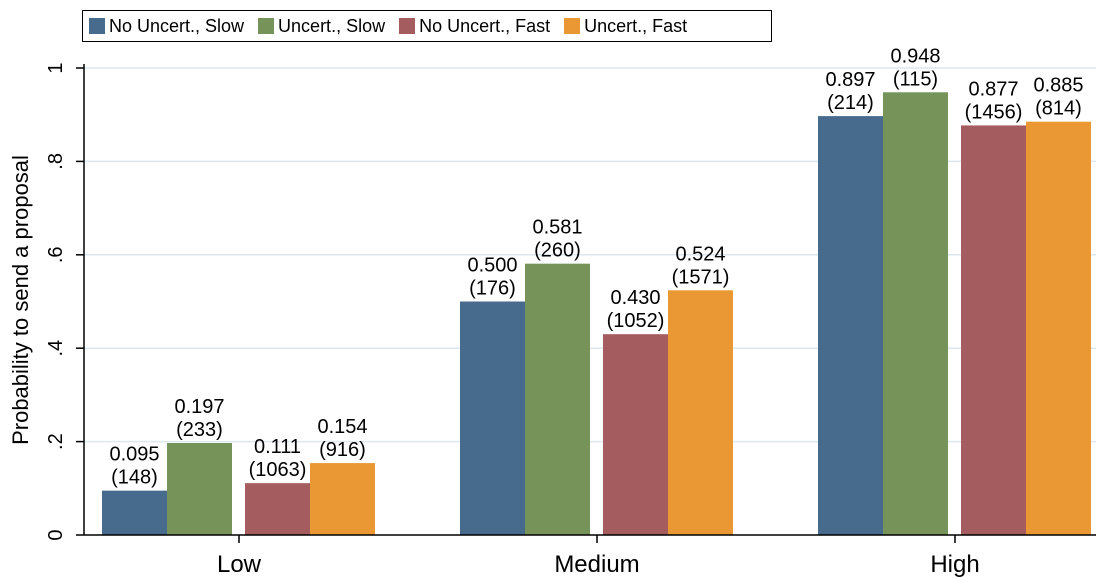  What do you see at coordinates (485, 25) in the screenshot?
I see `legend-label: No Uncert., Fast` at bounding box center [485, 25].